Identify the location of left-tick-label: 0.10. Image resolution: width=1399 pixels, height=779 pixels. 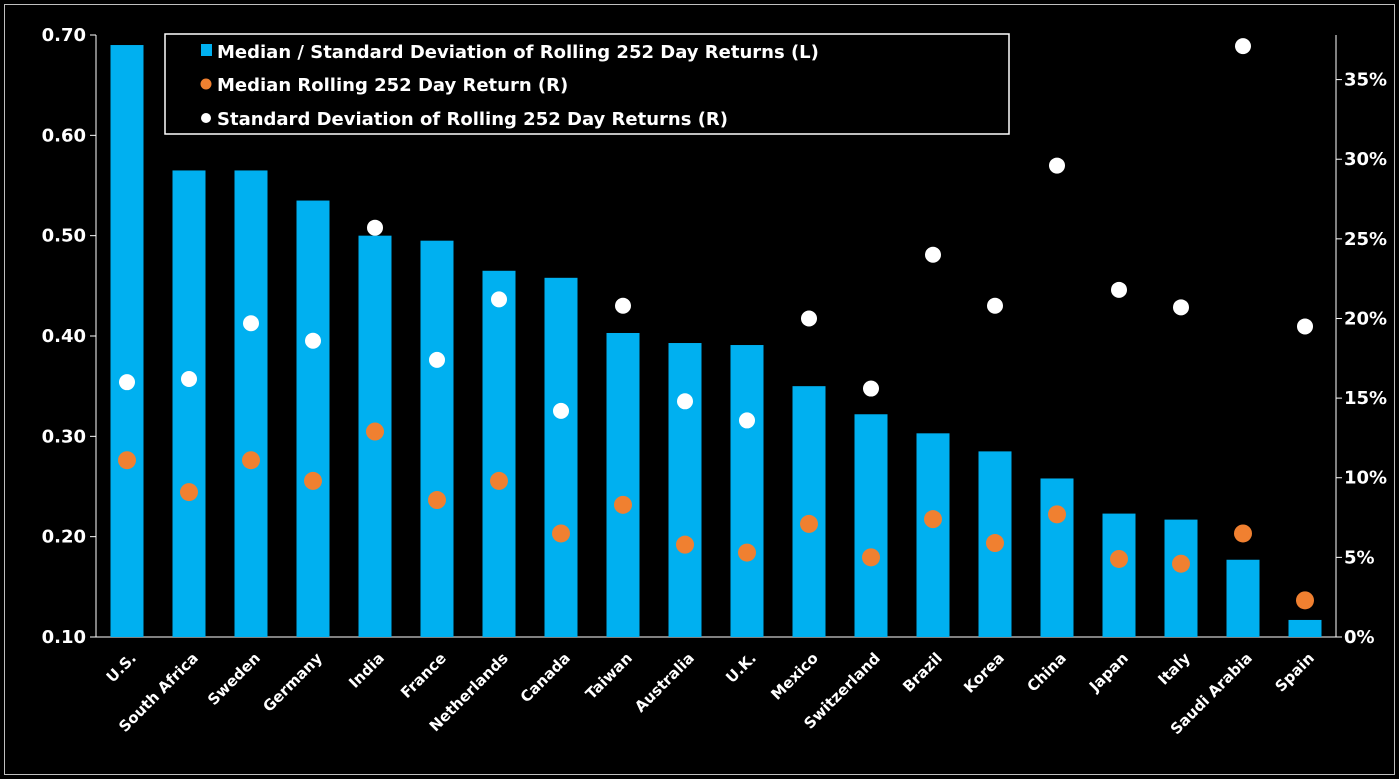
(64, 637).